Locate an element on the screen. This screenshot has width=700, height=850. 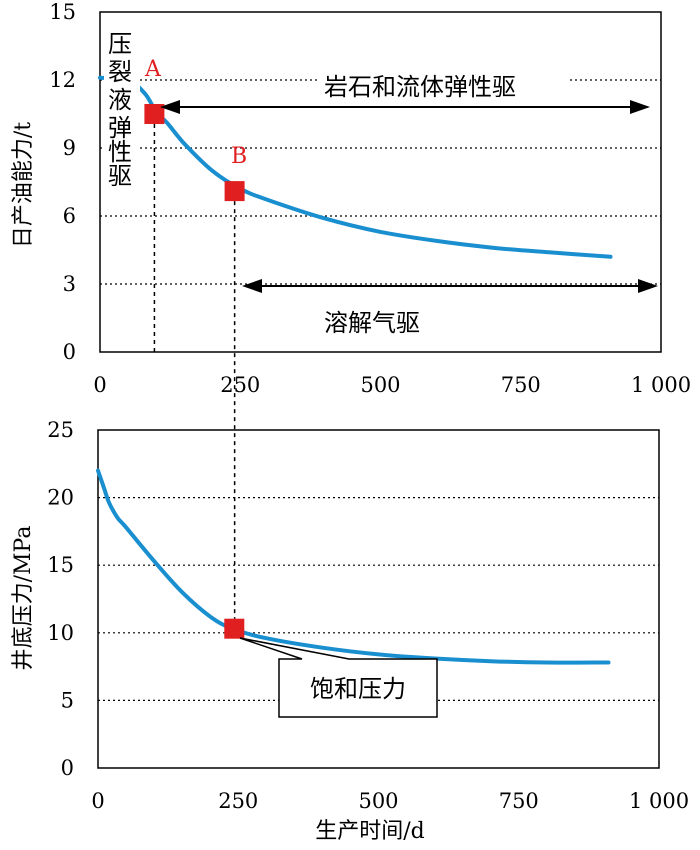
bottom-x-tick-label: 750 is located at coordinates (519, 801).